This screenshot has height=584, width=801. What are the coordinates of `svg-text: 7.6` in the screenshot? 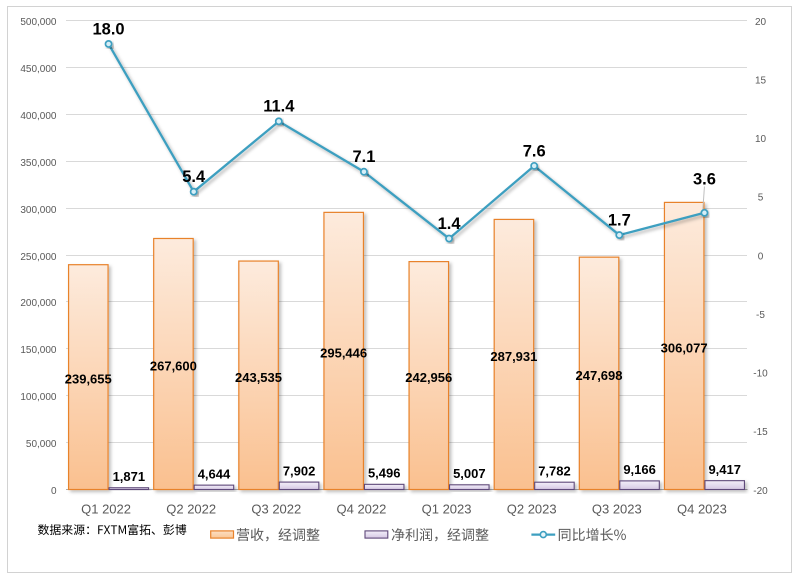 It's located at (534, 151).